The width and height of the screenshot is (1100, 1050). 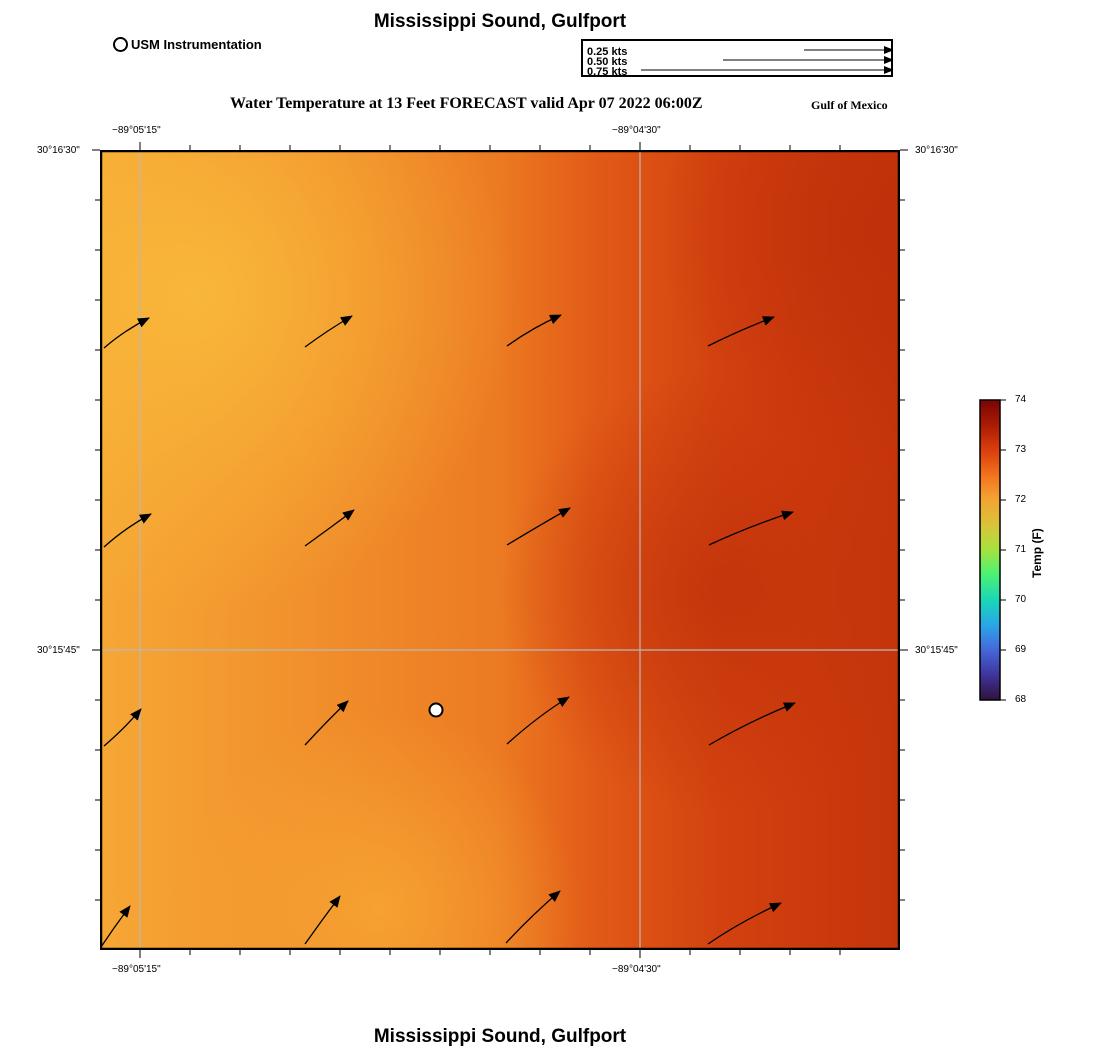 What do you see at coordinates (1021, 599) in the screenshot?
I see `colorbar-tick-label: 70` at bounding box center [1021, 599].